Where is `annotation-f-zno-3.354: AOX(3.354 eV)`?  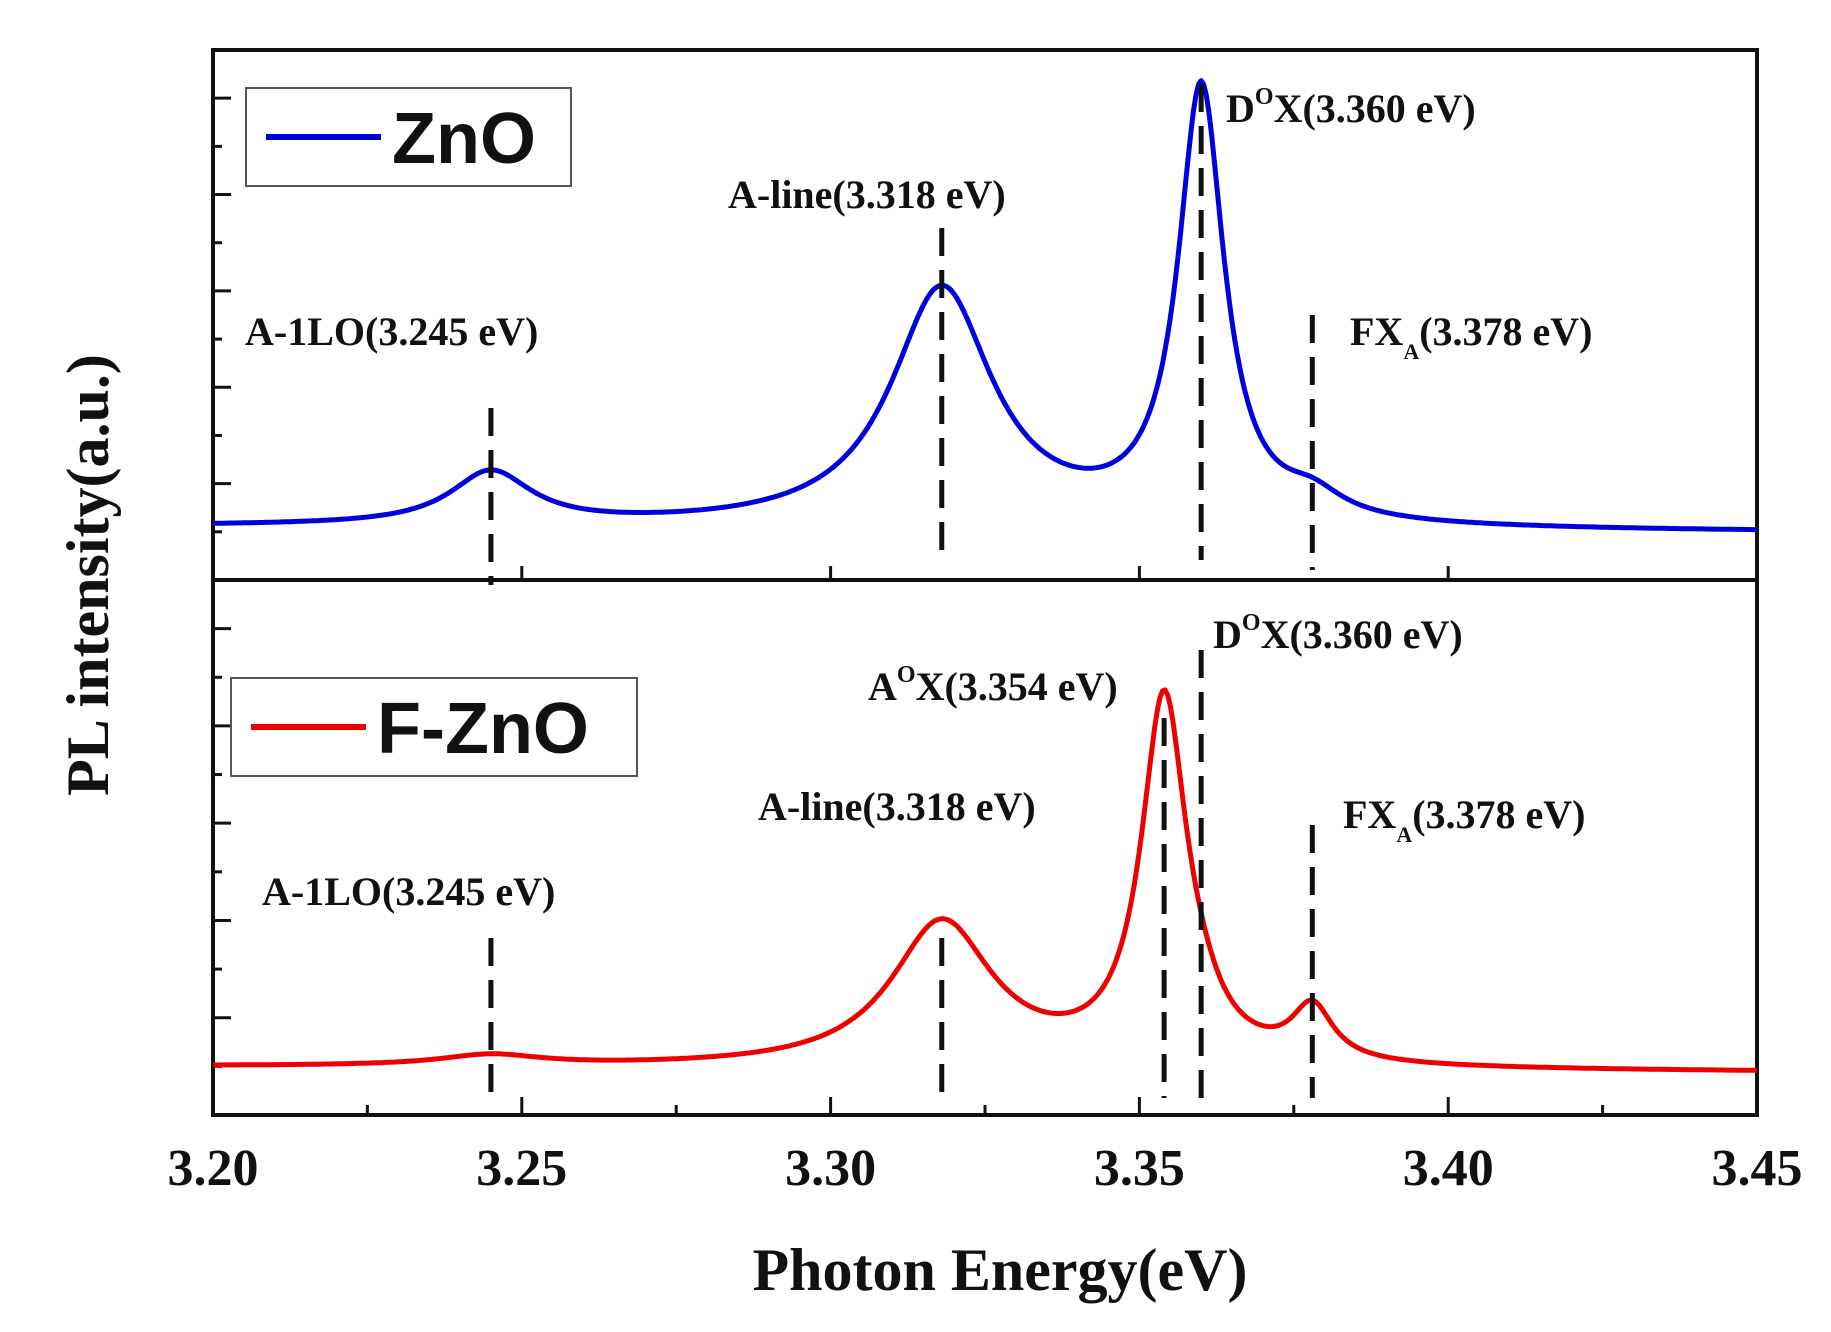
annotation-f-zno-3.354: AOX(3.354 eV) is located at coordinates (993, 685).